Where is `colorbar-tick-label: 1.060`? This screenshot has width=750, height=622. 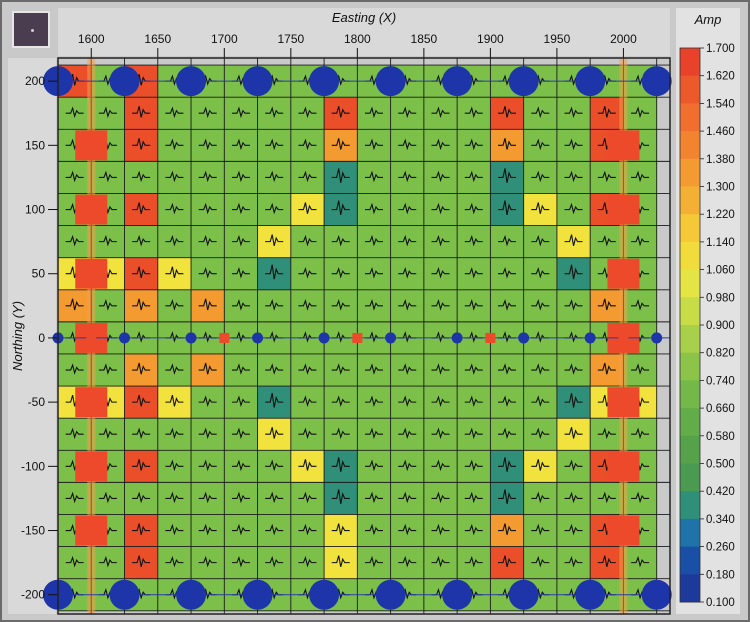 colorbar-tick-label: 1.060 is located at coordinates (720, 271).